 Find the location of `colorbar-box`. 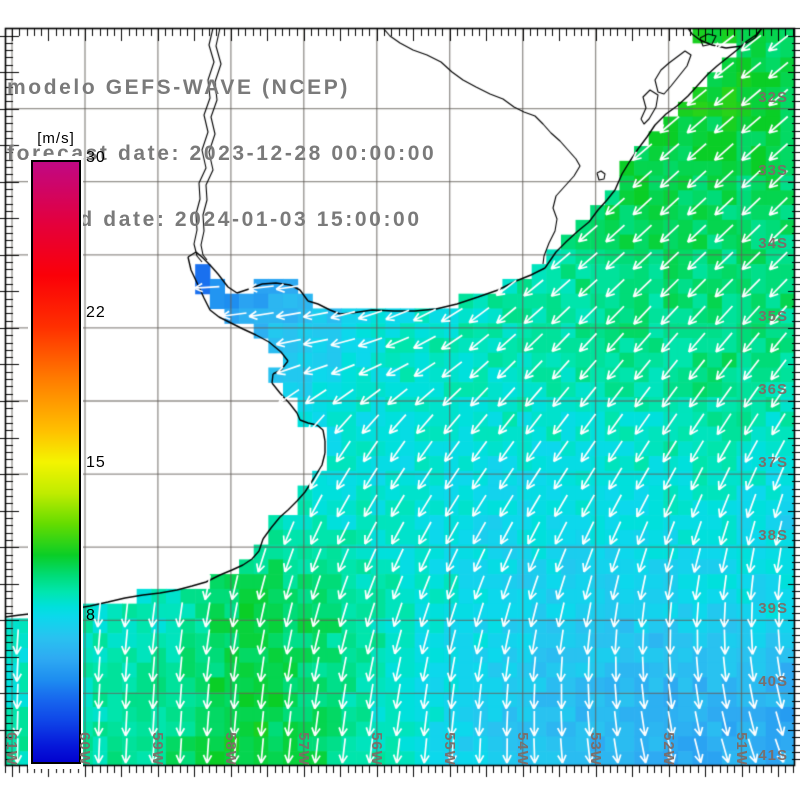

colorbar-box is located at coordinates (55, 462).